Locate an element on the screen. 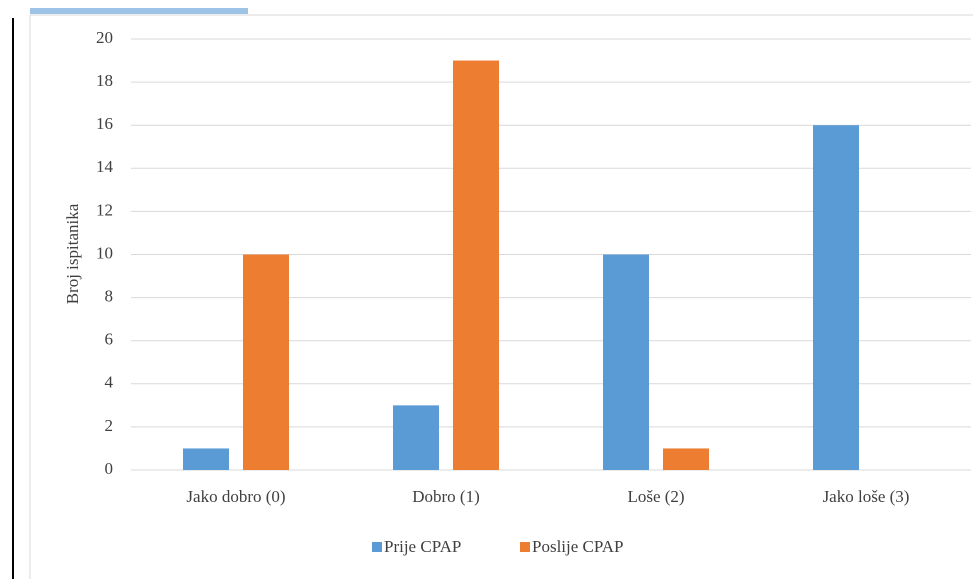  y-tick-label: 20 is located at coordinates (104, 37).